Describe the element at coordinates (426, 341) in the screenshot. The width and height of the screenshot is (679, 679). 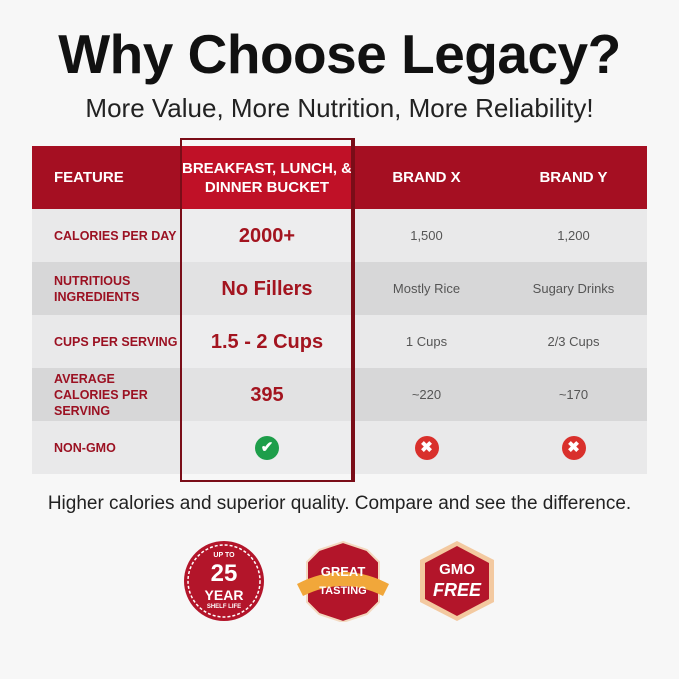
I see `brand-x-value: 1 Cups` at that location.